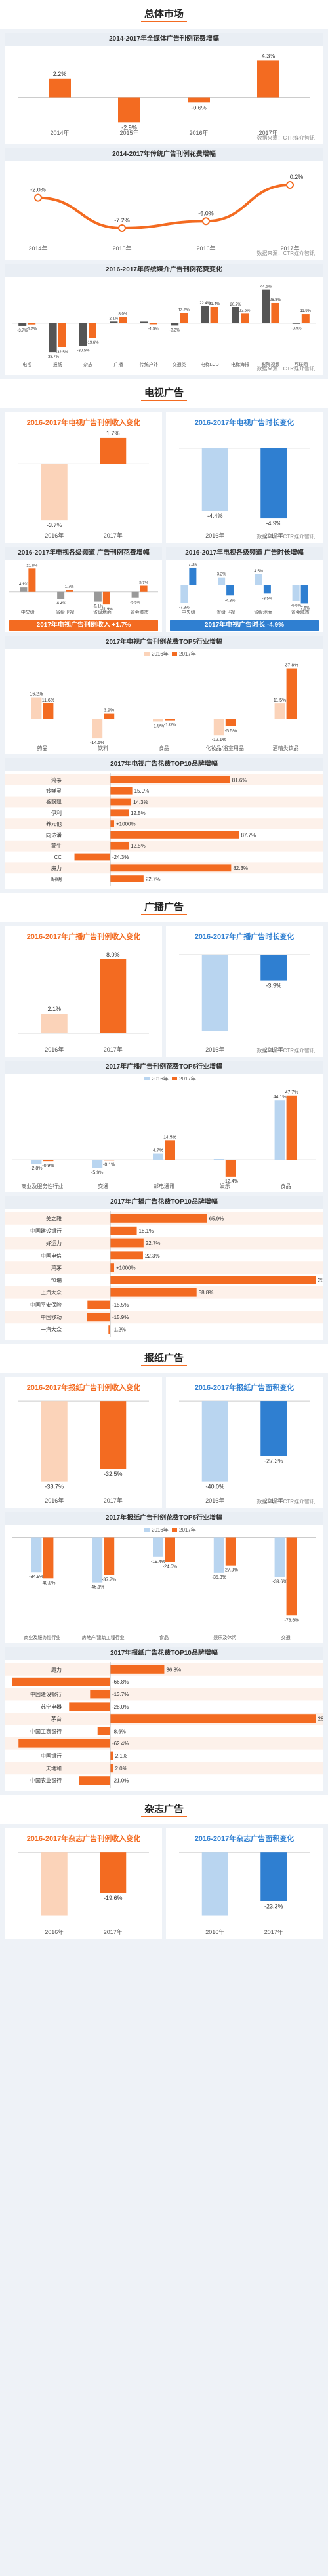 The width and height of the screenshot is (328, 2576). I want to click on brand-label: 魔力, so click(56, 1669).